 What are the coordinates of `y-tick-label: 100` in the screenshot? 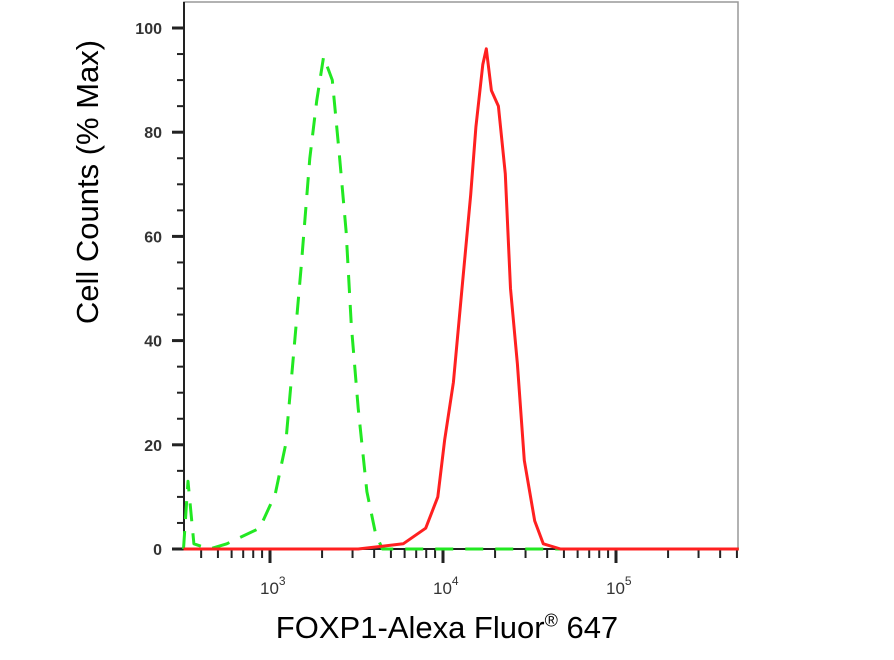 It's located at (148, 29).